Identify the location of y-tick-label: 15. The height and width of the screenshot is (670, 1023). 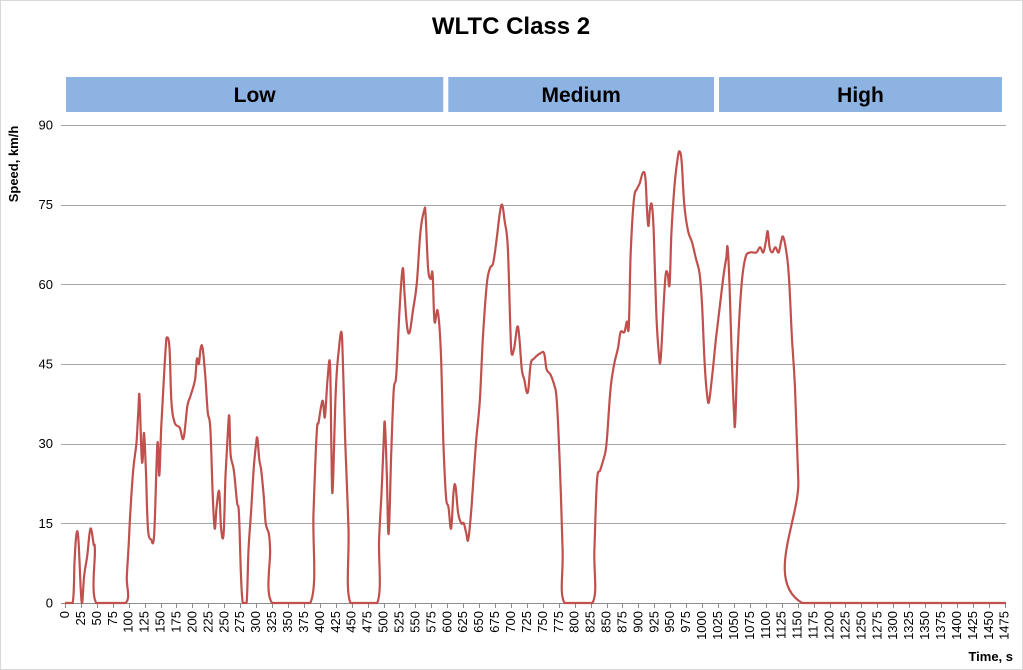
(46, 523).